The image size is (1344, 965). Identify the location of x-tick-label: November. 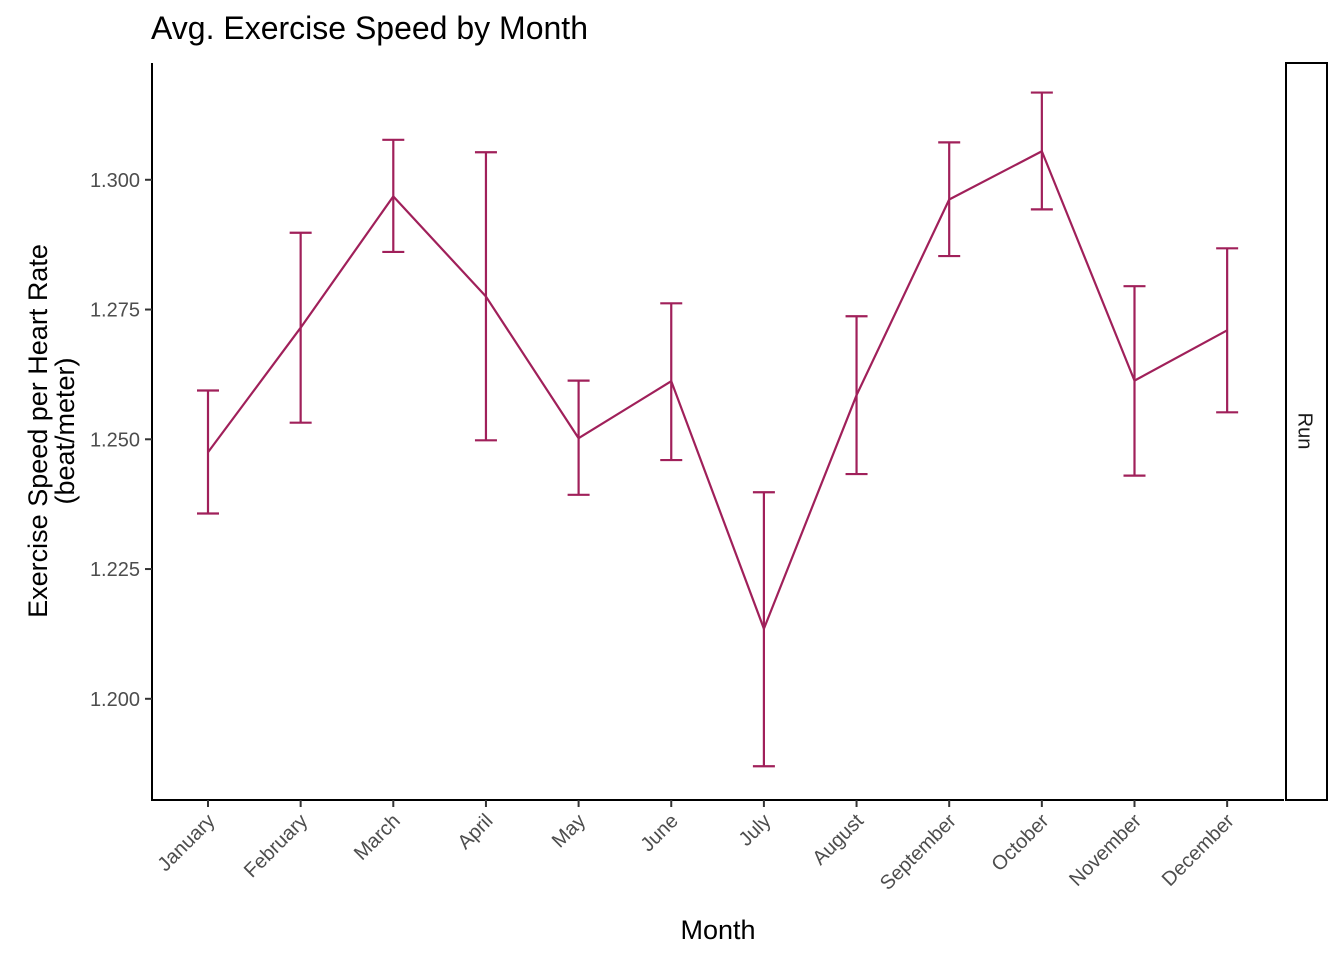
(1105, 850).